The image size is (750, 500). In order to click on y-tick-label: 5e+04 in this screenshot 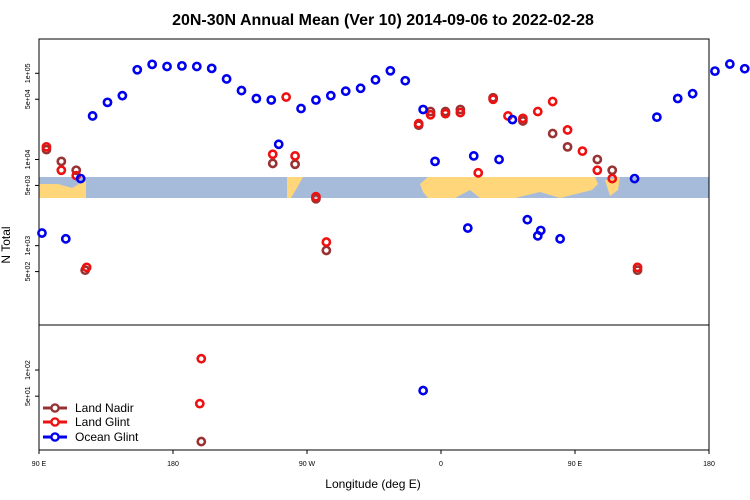, I will do `click(28, 99)`.